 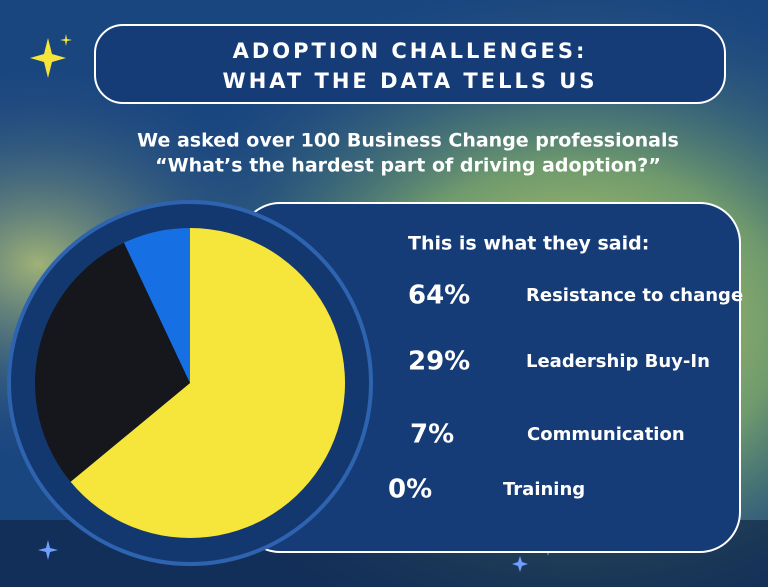 What do you see at coordinates (634, 295) in the screenshot?
I see `legend-label: Resistance to change` at bounding box center [634, 295].